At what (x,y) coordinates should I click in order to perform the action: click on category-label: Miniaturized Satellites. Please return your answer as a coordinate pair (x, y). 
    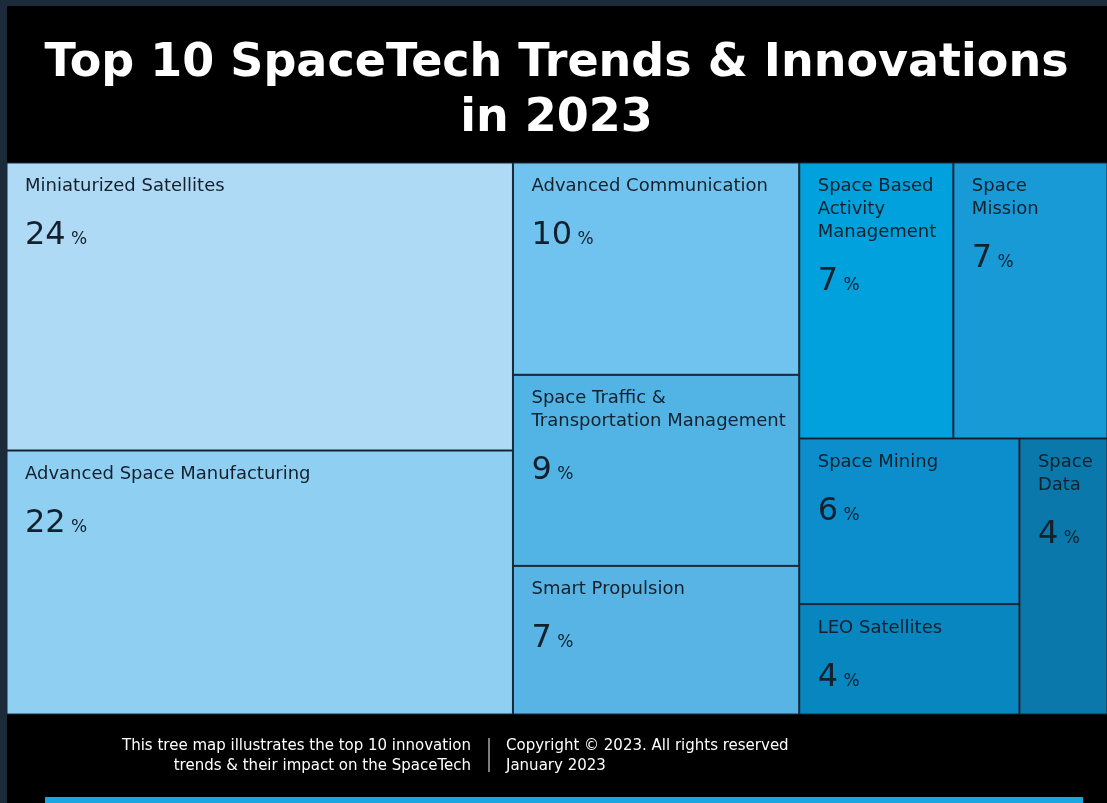
    Looking at the image, I should click on (125, 184).